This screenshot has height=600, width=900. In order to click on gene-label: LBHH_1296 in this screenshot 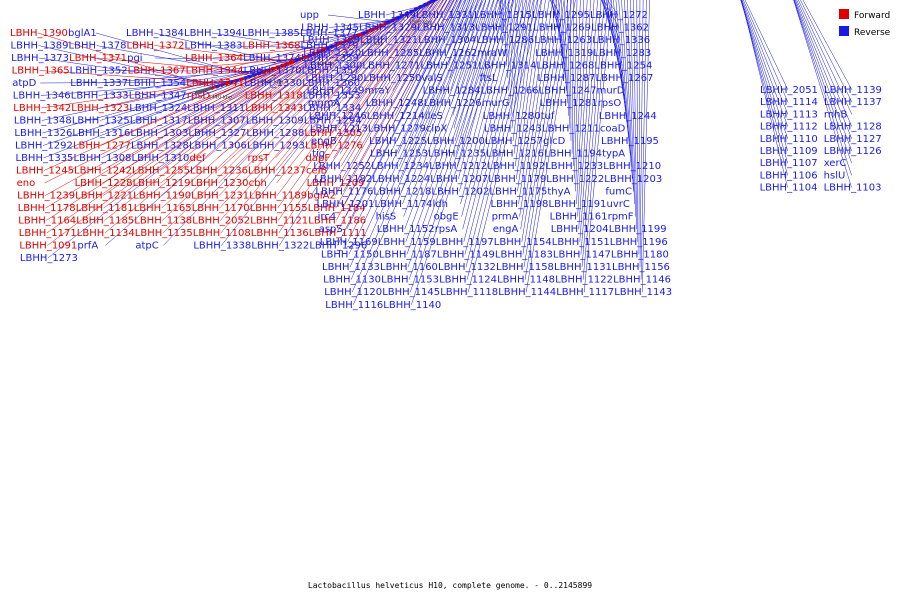, I will do `click(338, 246)`.